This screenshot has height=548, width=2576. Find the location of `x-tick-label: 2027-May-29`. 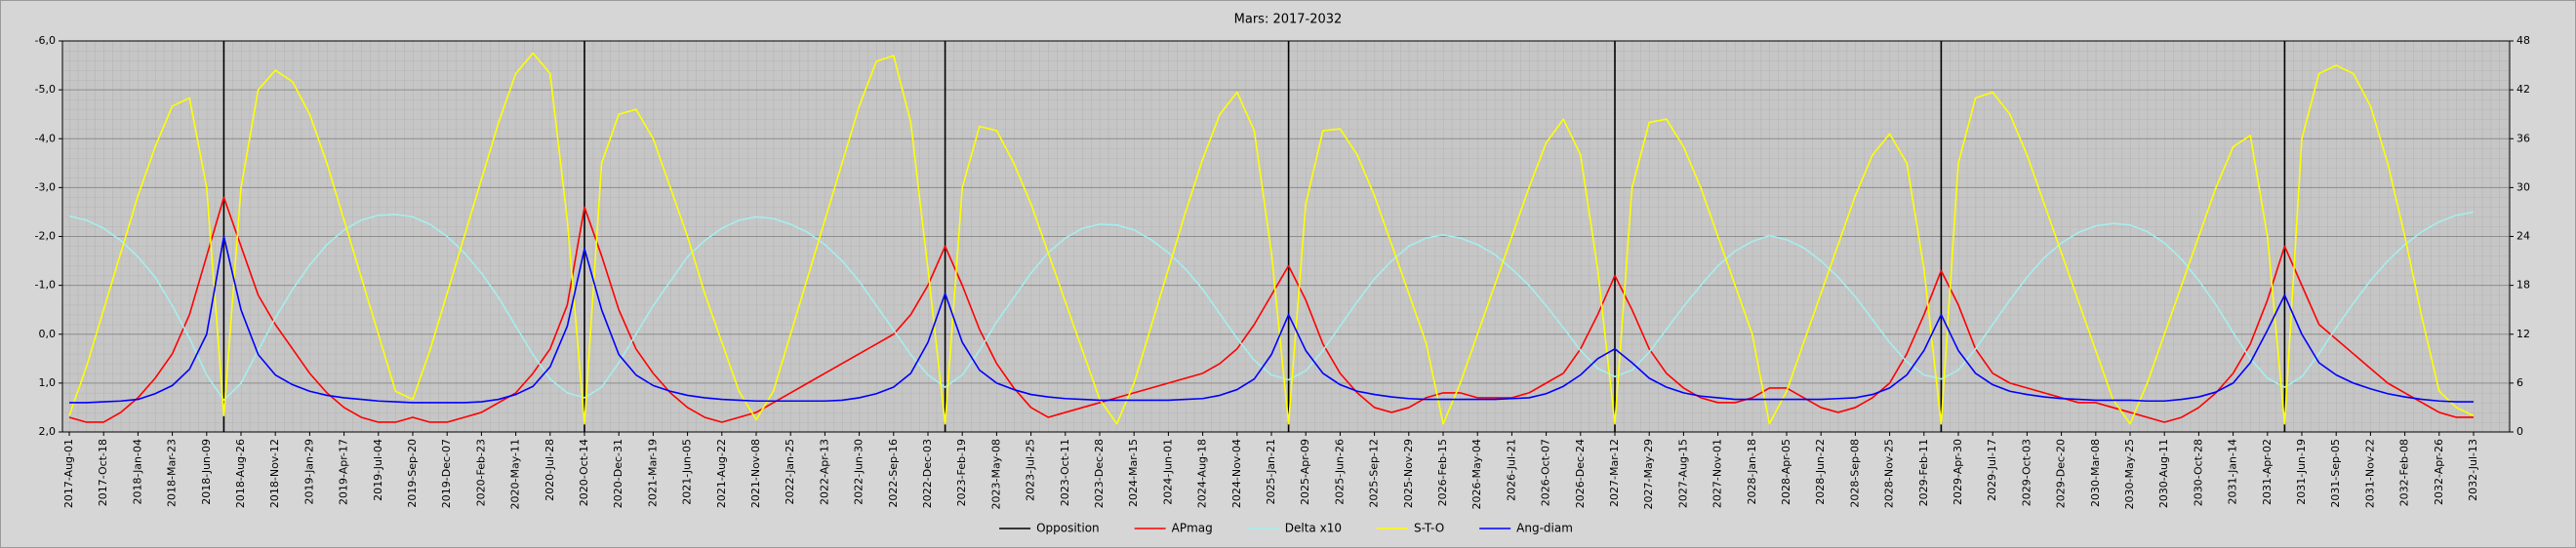

x-tick-label: 2027-May-29 is located at coordinates (1648, 474).